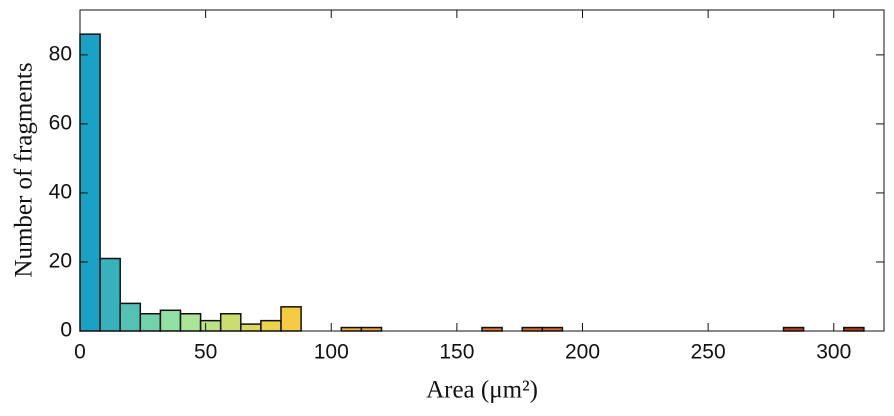  What do you see at coordinates (60, 122) in the screenshot?
I see `y-tick-label: 60` at bounding box center [60, 122].